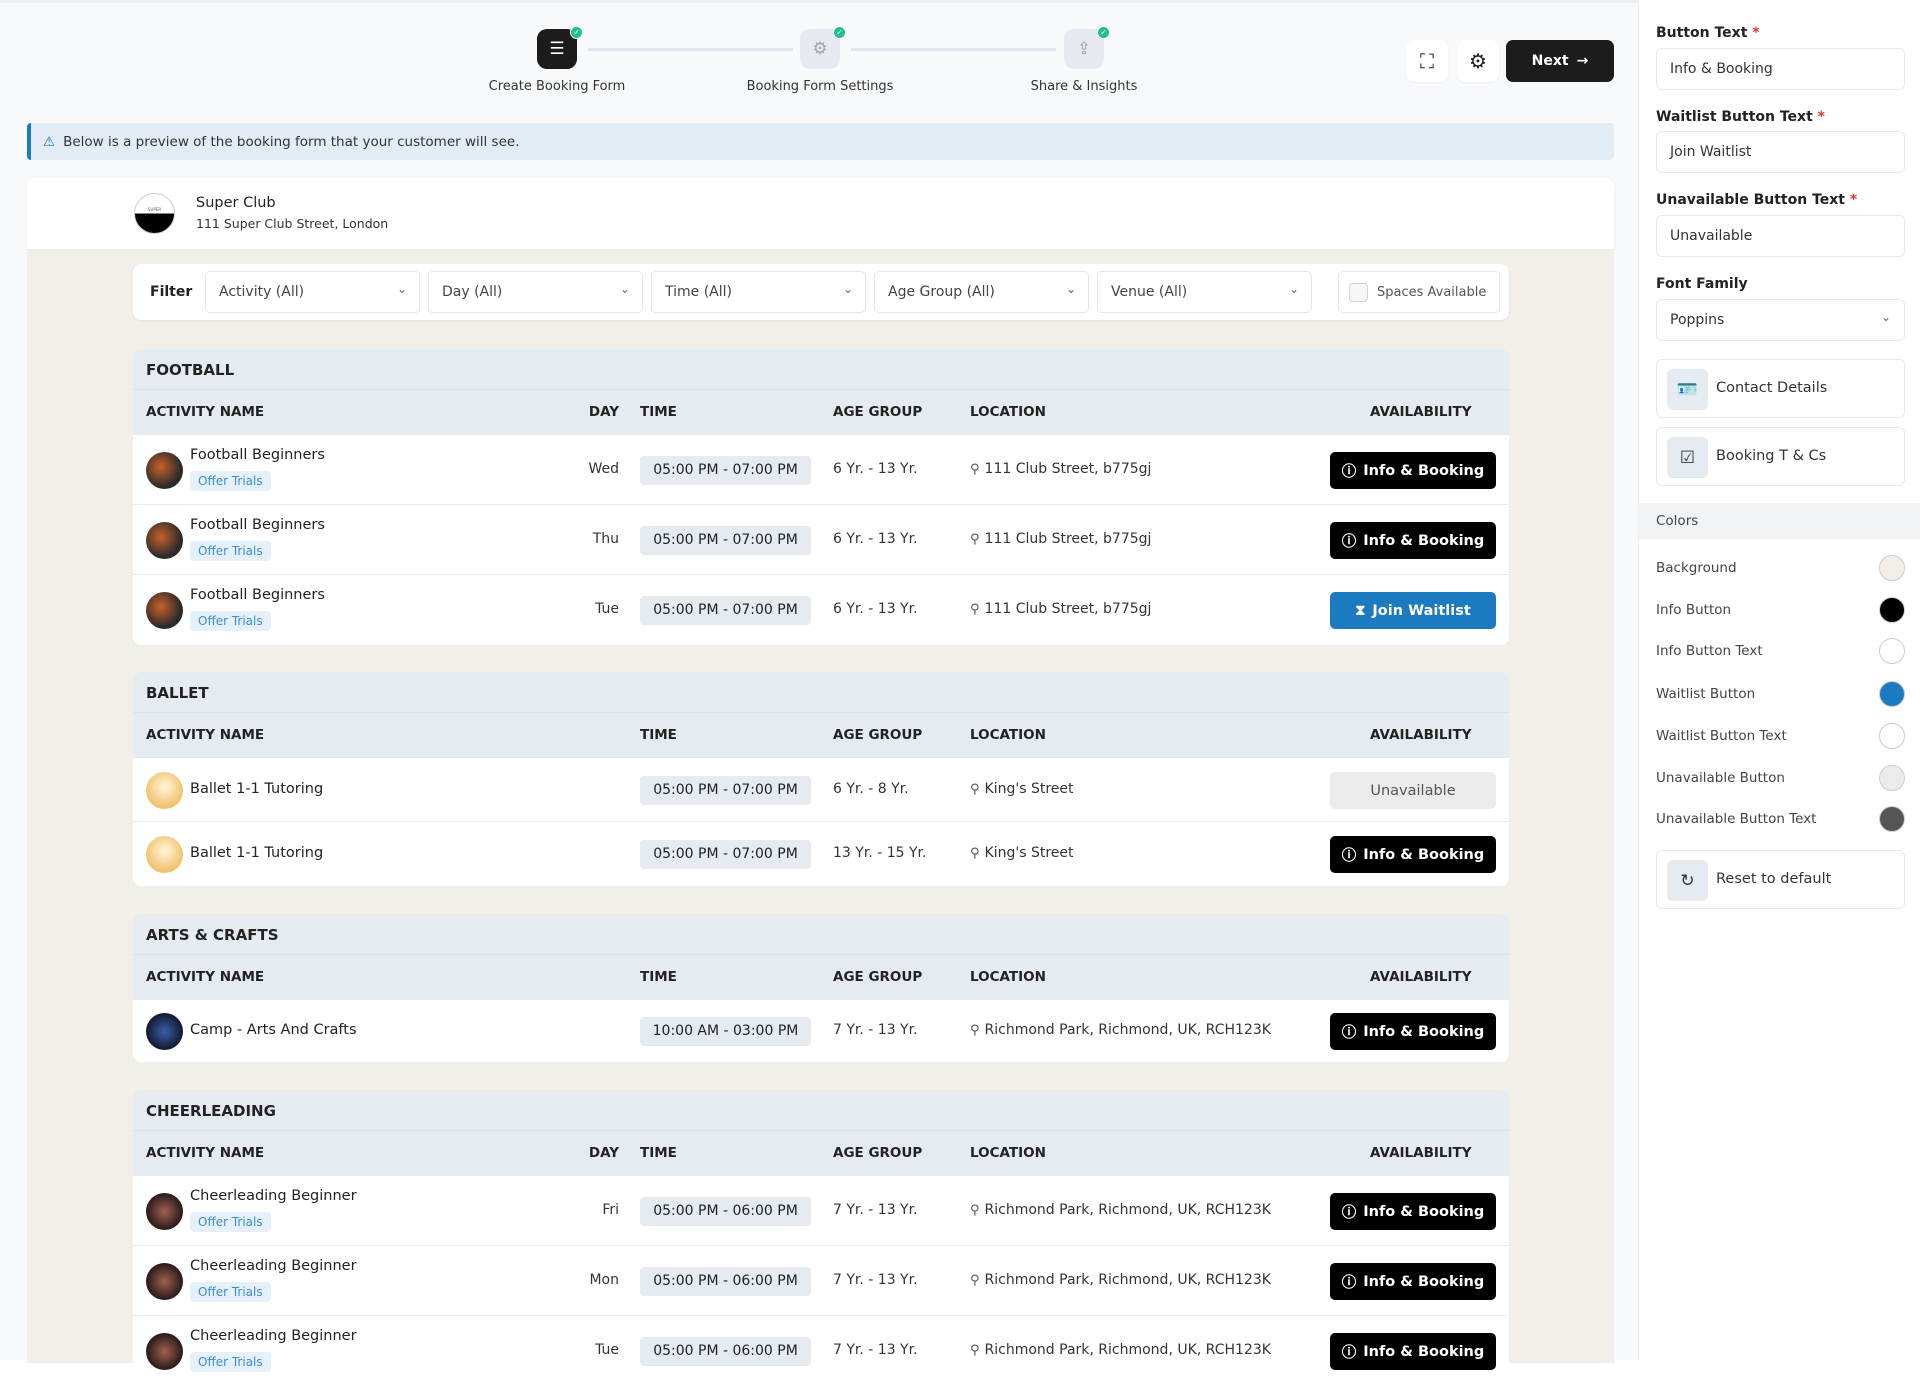  Describe the element at coordinates (1084, 86) in the screenshot. I see `step-label: Share & Insights` at that location.